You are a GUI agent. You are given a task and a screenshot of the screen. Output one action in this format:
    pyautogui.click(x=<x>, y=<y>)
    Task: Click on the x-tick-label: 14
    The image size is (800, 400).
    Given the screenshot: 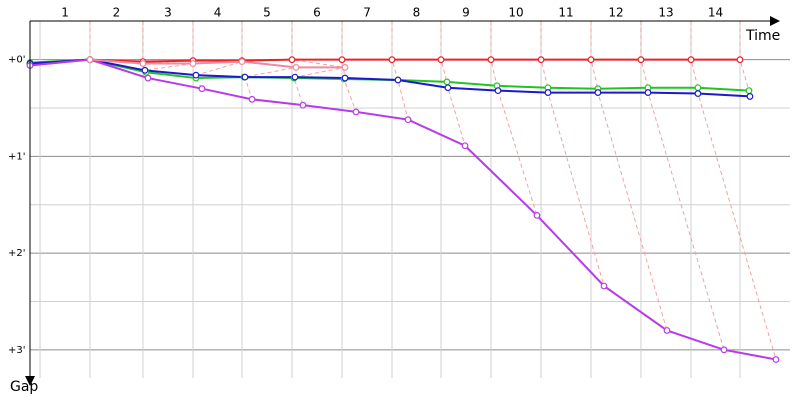 What is the action you would take?
    pyautogui.click(x=715, y=13)
    